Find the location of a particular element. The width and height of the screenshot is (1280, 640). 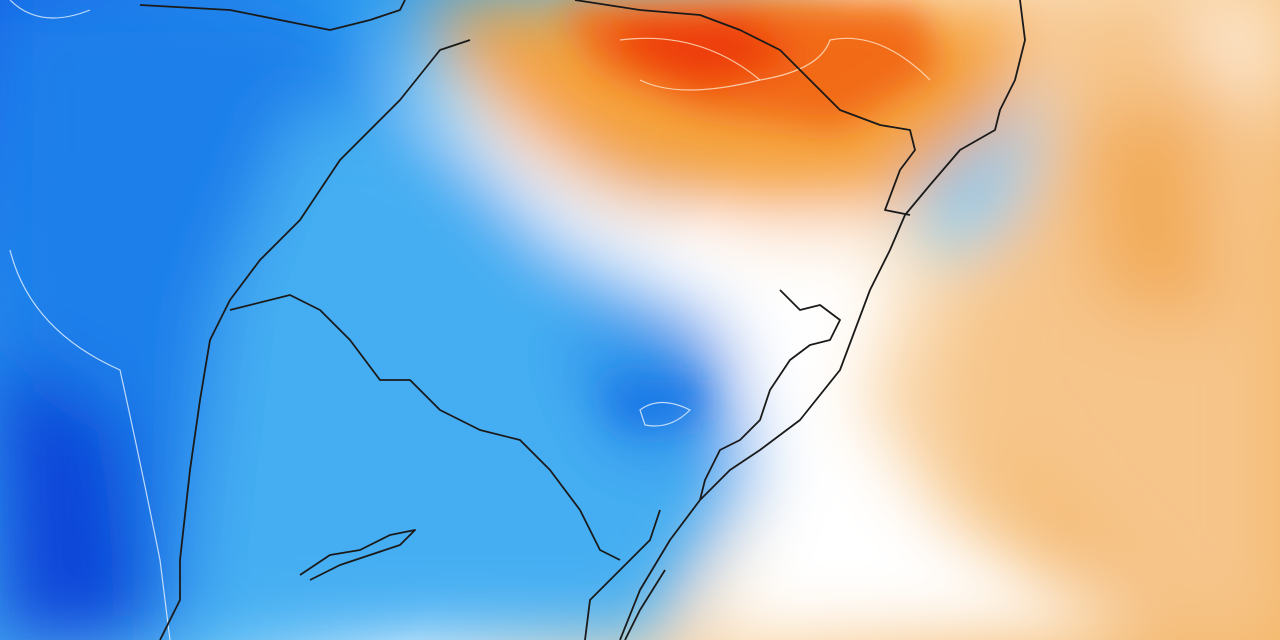

orange-patch is located at coordinates (1150, 210).